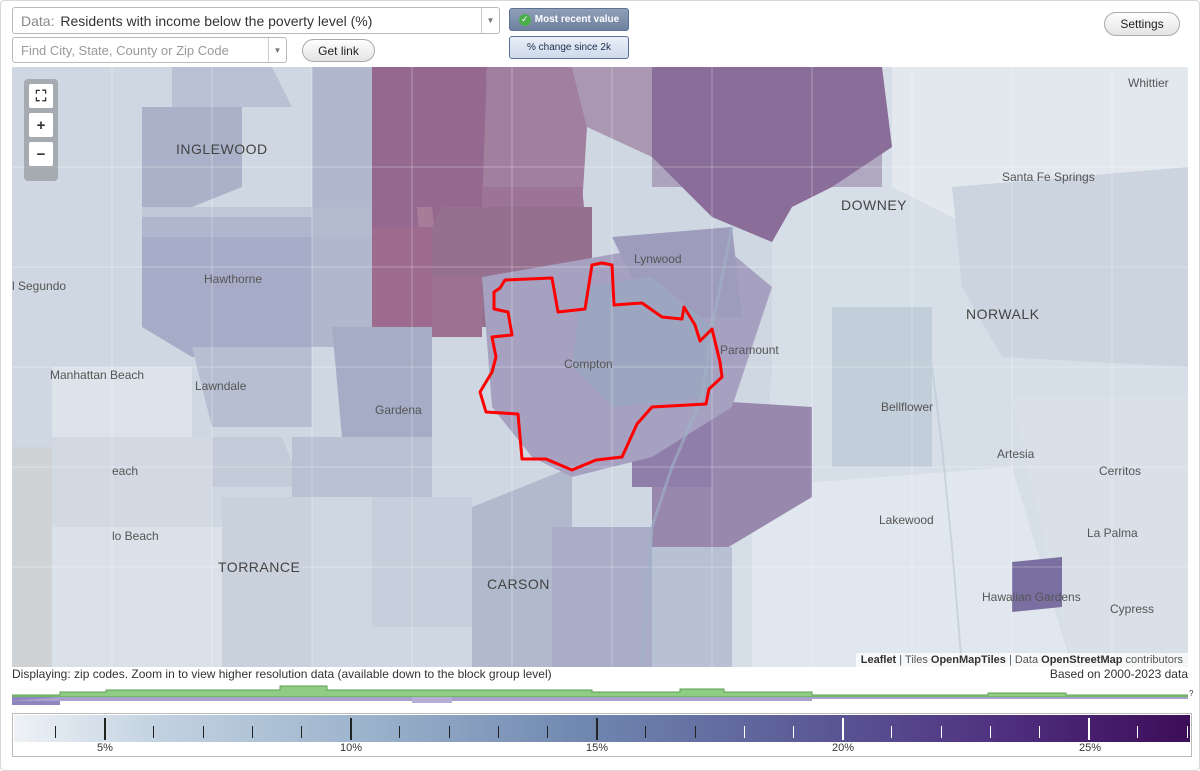  I want to click on place-label: Santa Fe Springs, so click(1048, 177).